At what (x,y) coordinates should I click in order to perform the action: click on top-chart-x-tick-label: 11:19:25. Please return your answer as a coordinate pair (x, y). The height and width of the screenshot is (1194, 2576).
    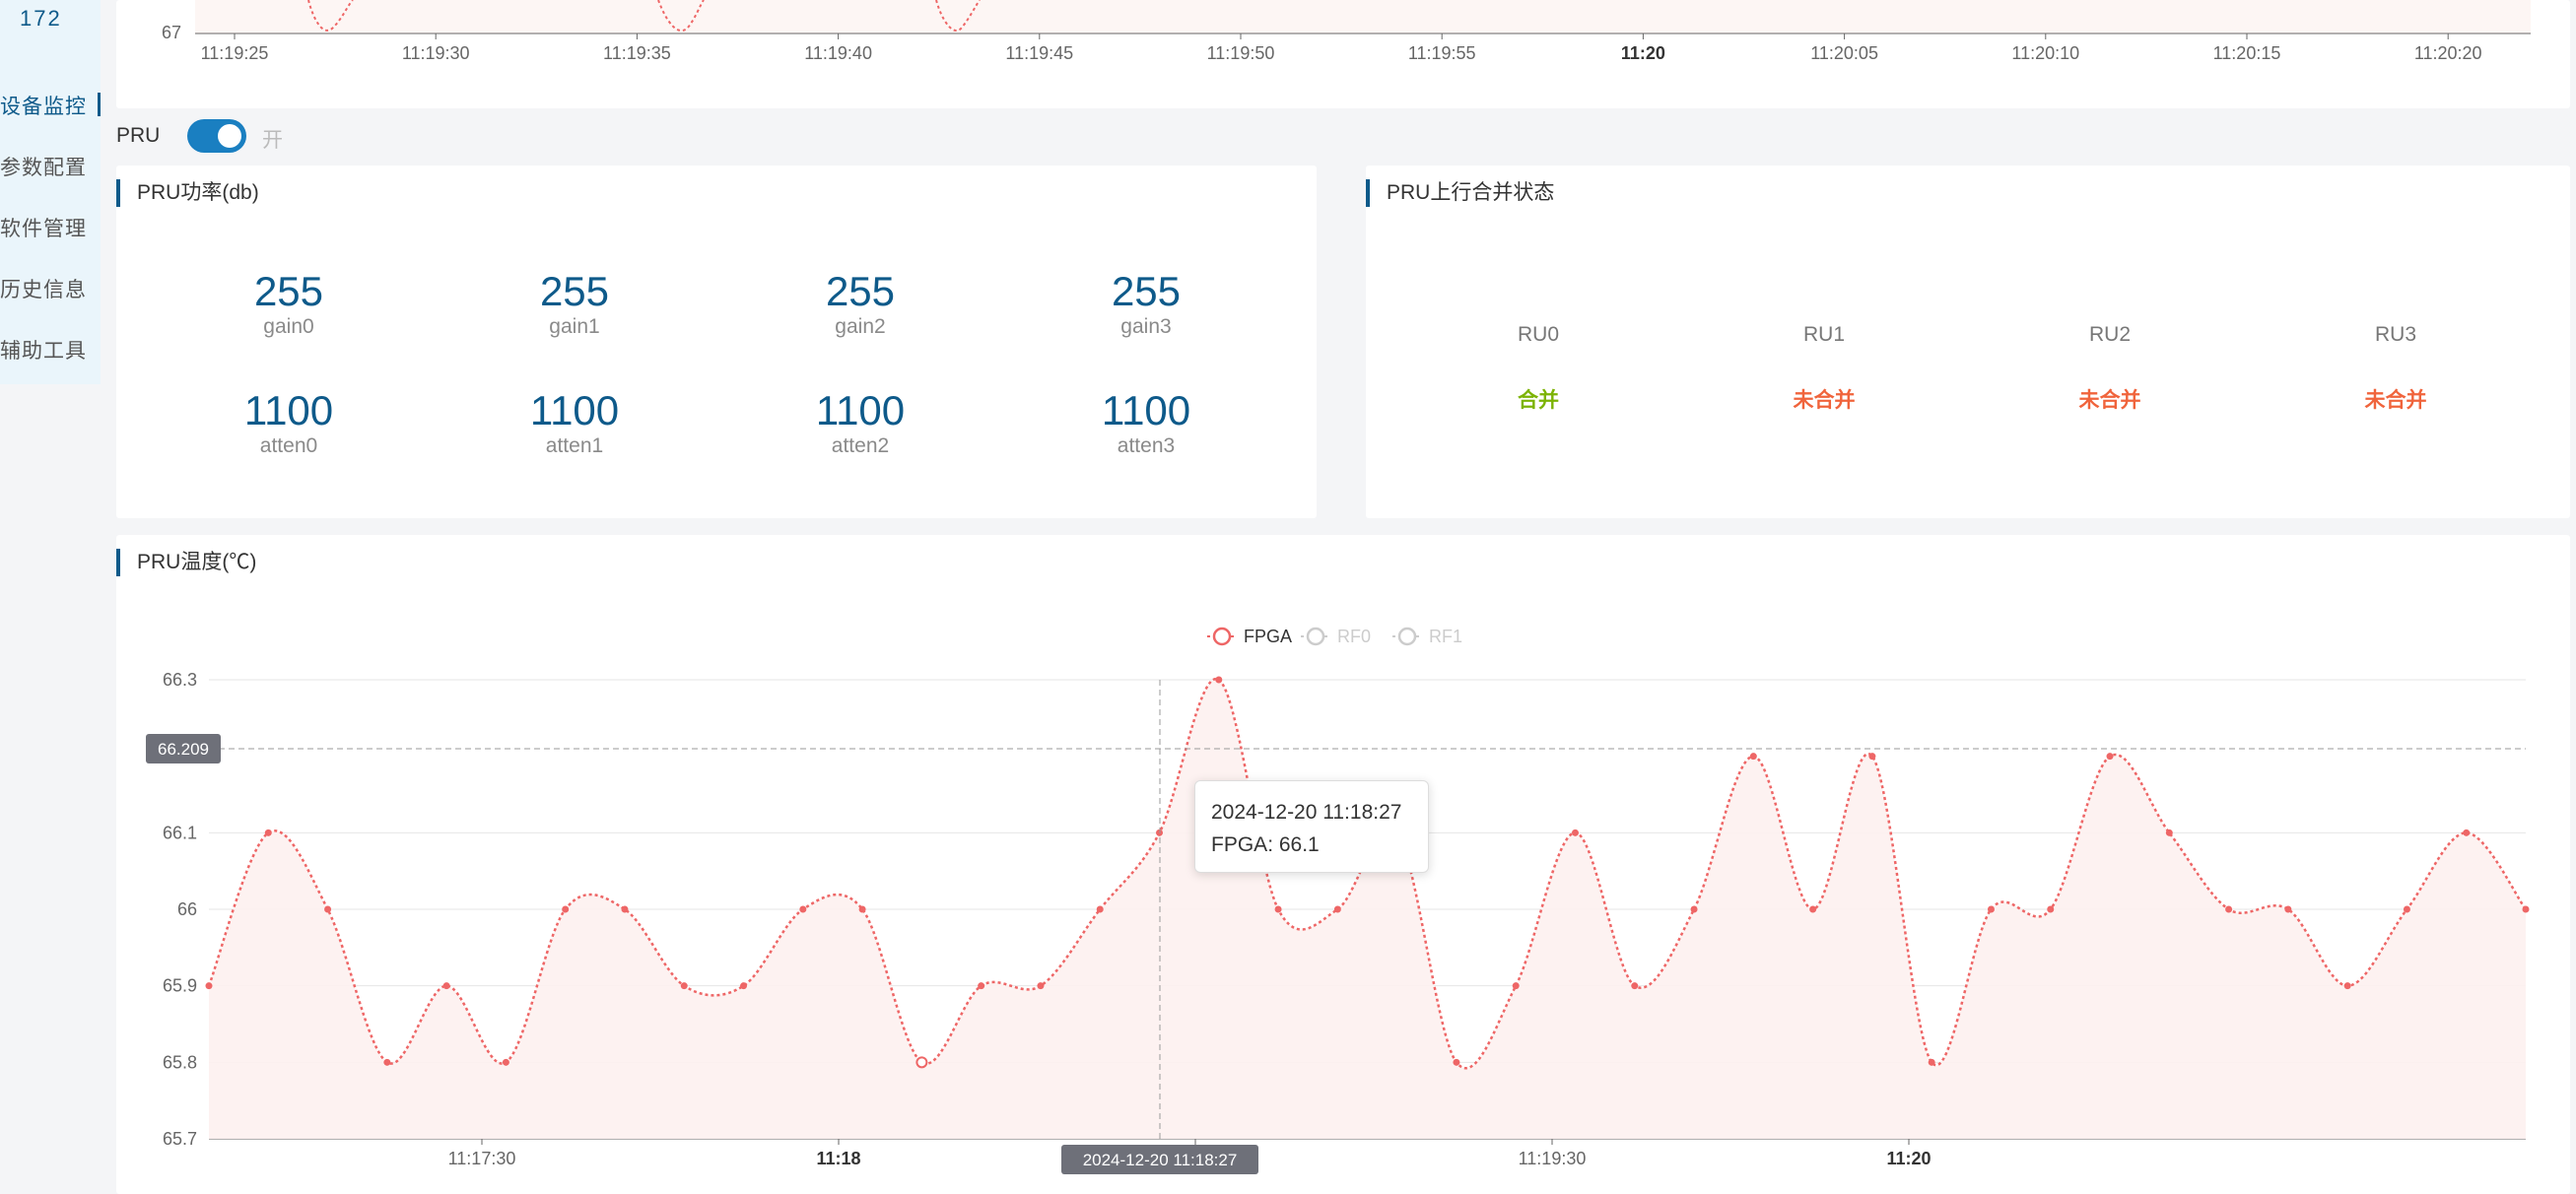
    Looking at the image, I should click on (235, 53).